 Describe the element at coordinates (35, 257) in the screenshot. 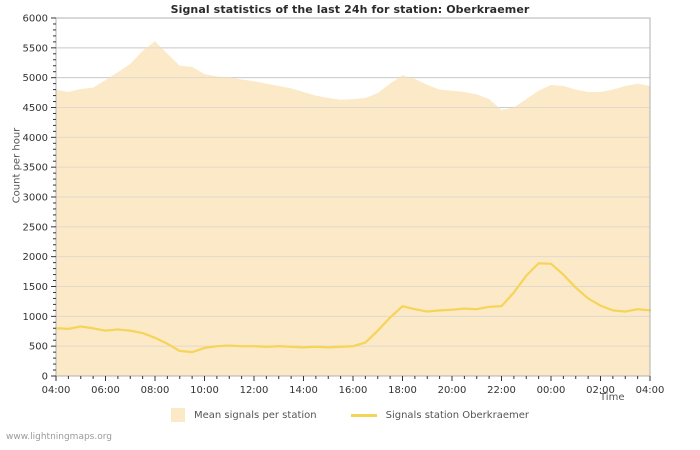

I see `svg-text: 2000` at that location.